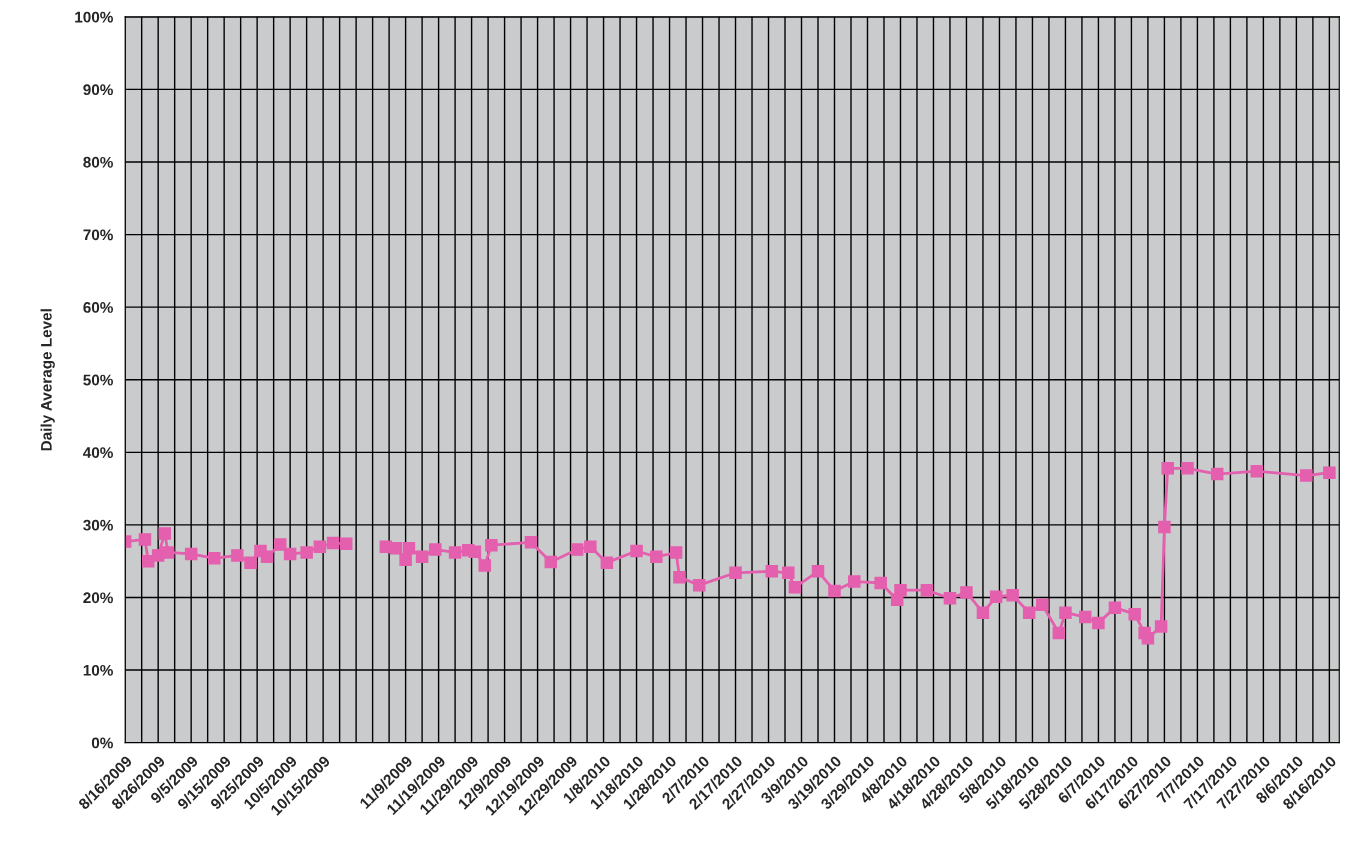 This screenshot has width=1346, height=842. I want to click on y-tick-label: 50%, so click(98, 380).